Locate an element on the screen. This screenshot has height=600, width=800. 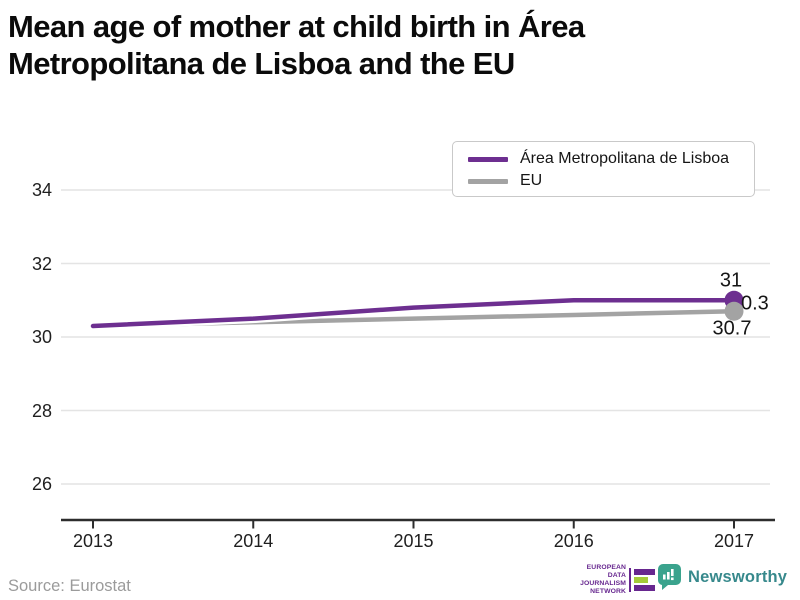
source-note: Source: Eurostat is located at coordinates (69, 586).